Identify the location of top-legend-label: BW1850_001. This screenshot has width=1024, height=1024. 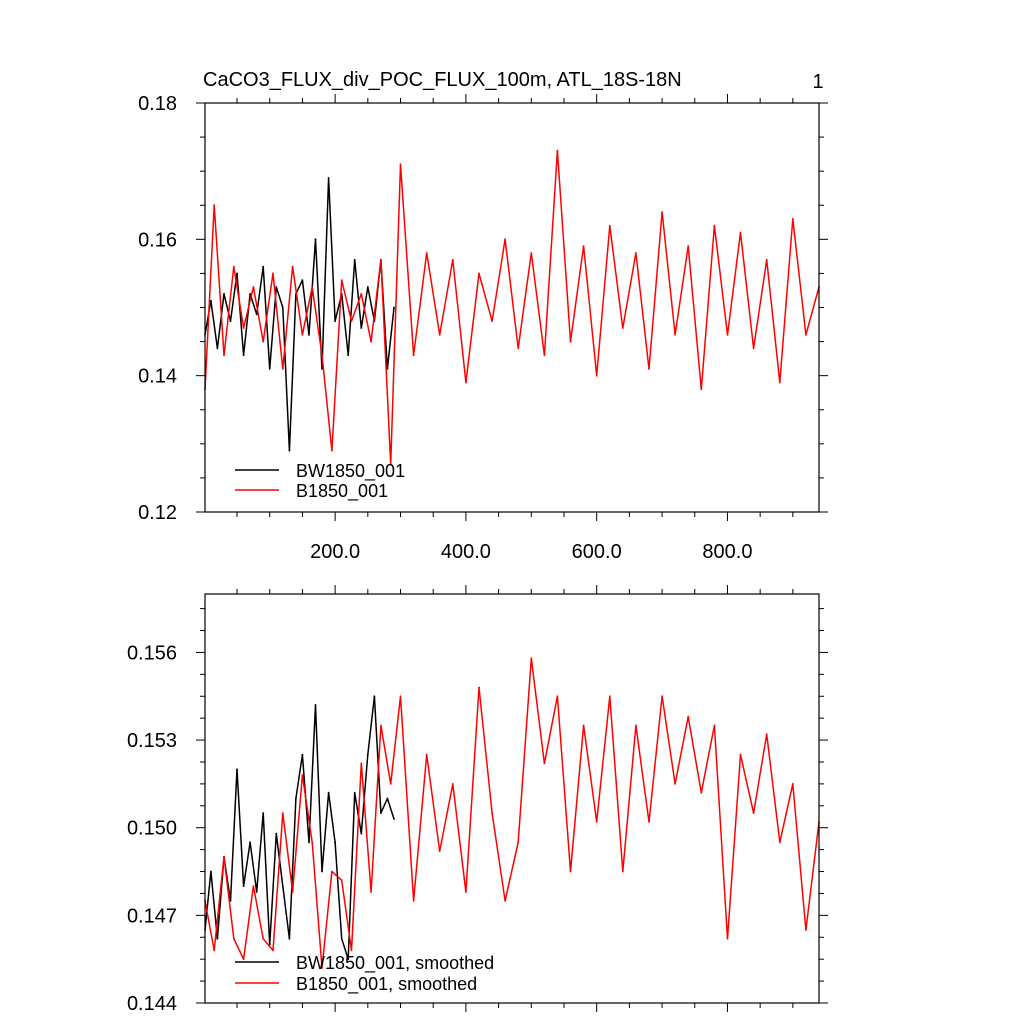
(350, 471).